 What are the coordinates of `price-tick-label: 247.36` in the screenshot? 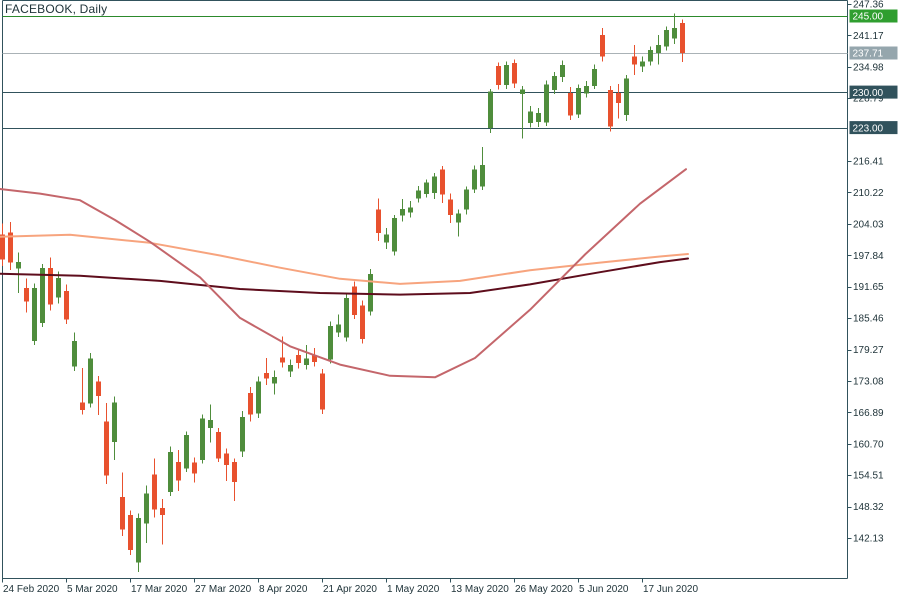 It's located at (868, 5).